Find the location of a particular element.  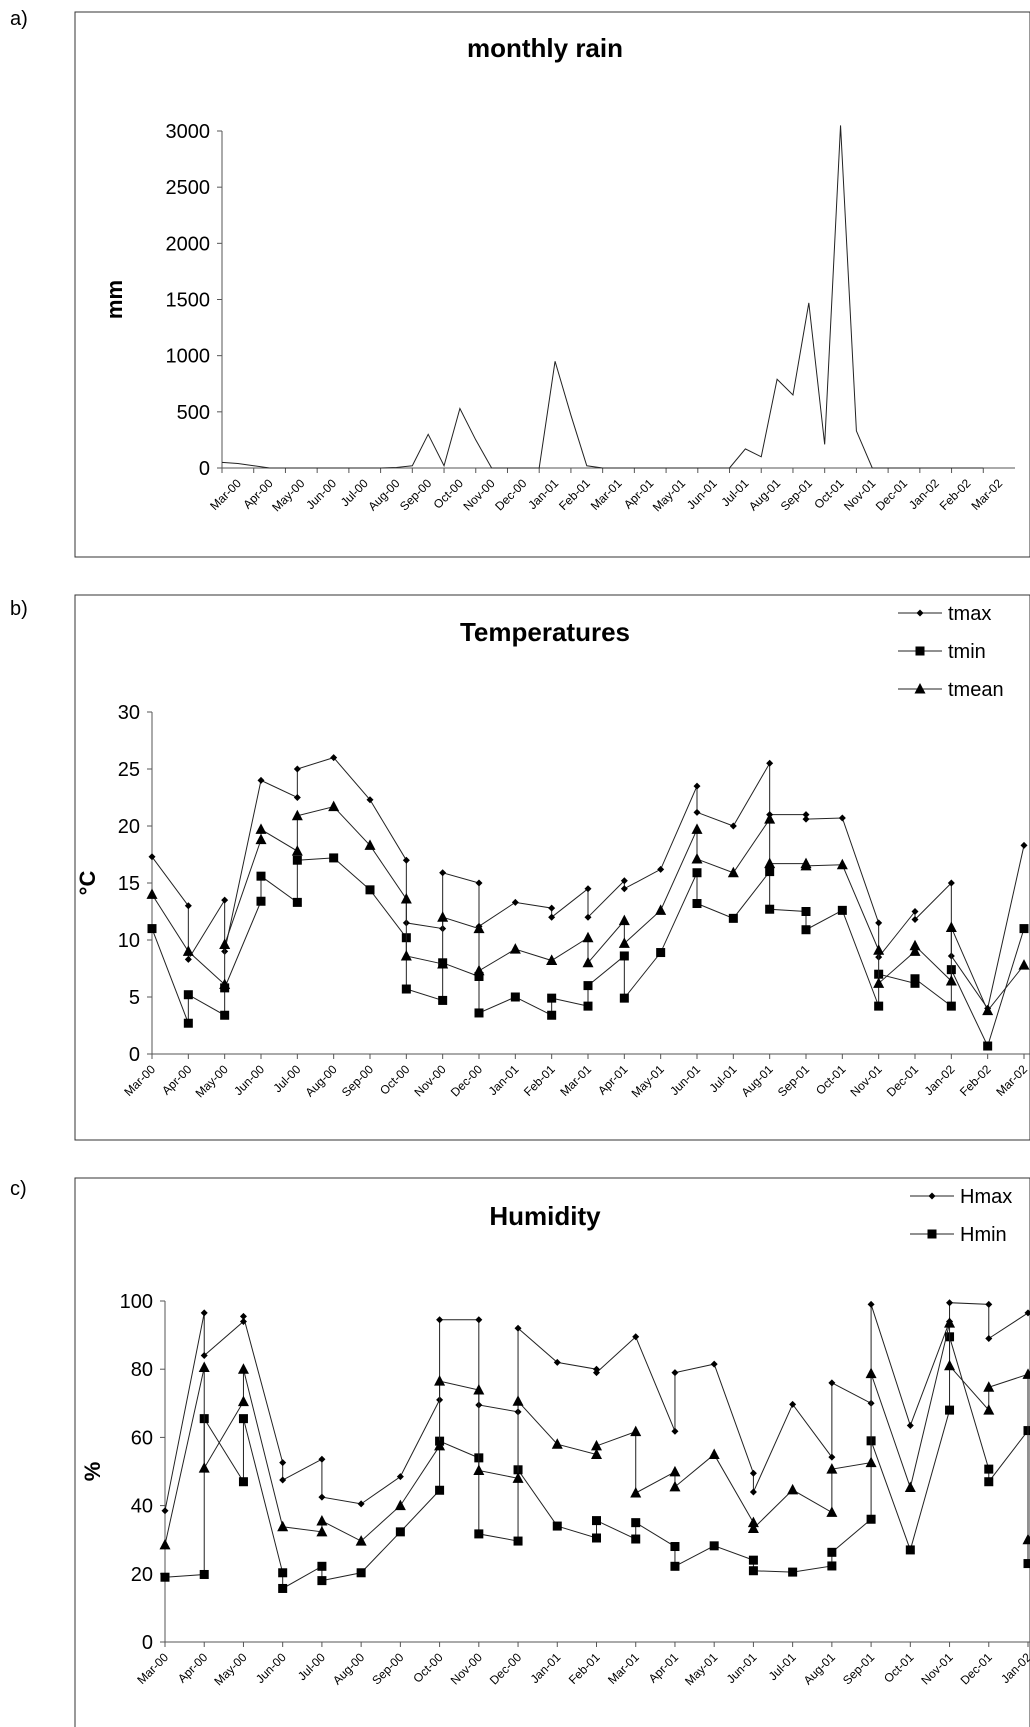

y-tick-label: 1000 is located at coordinates (188, 357).